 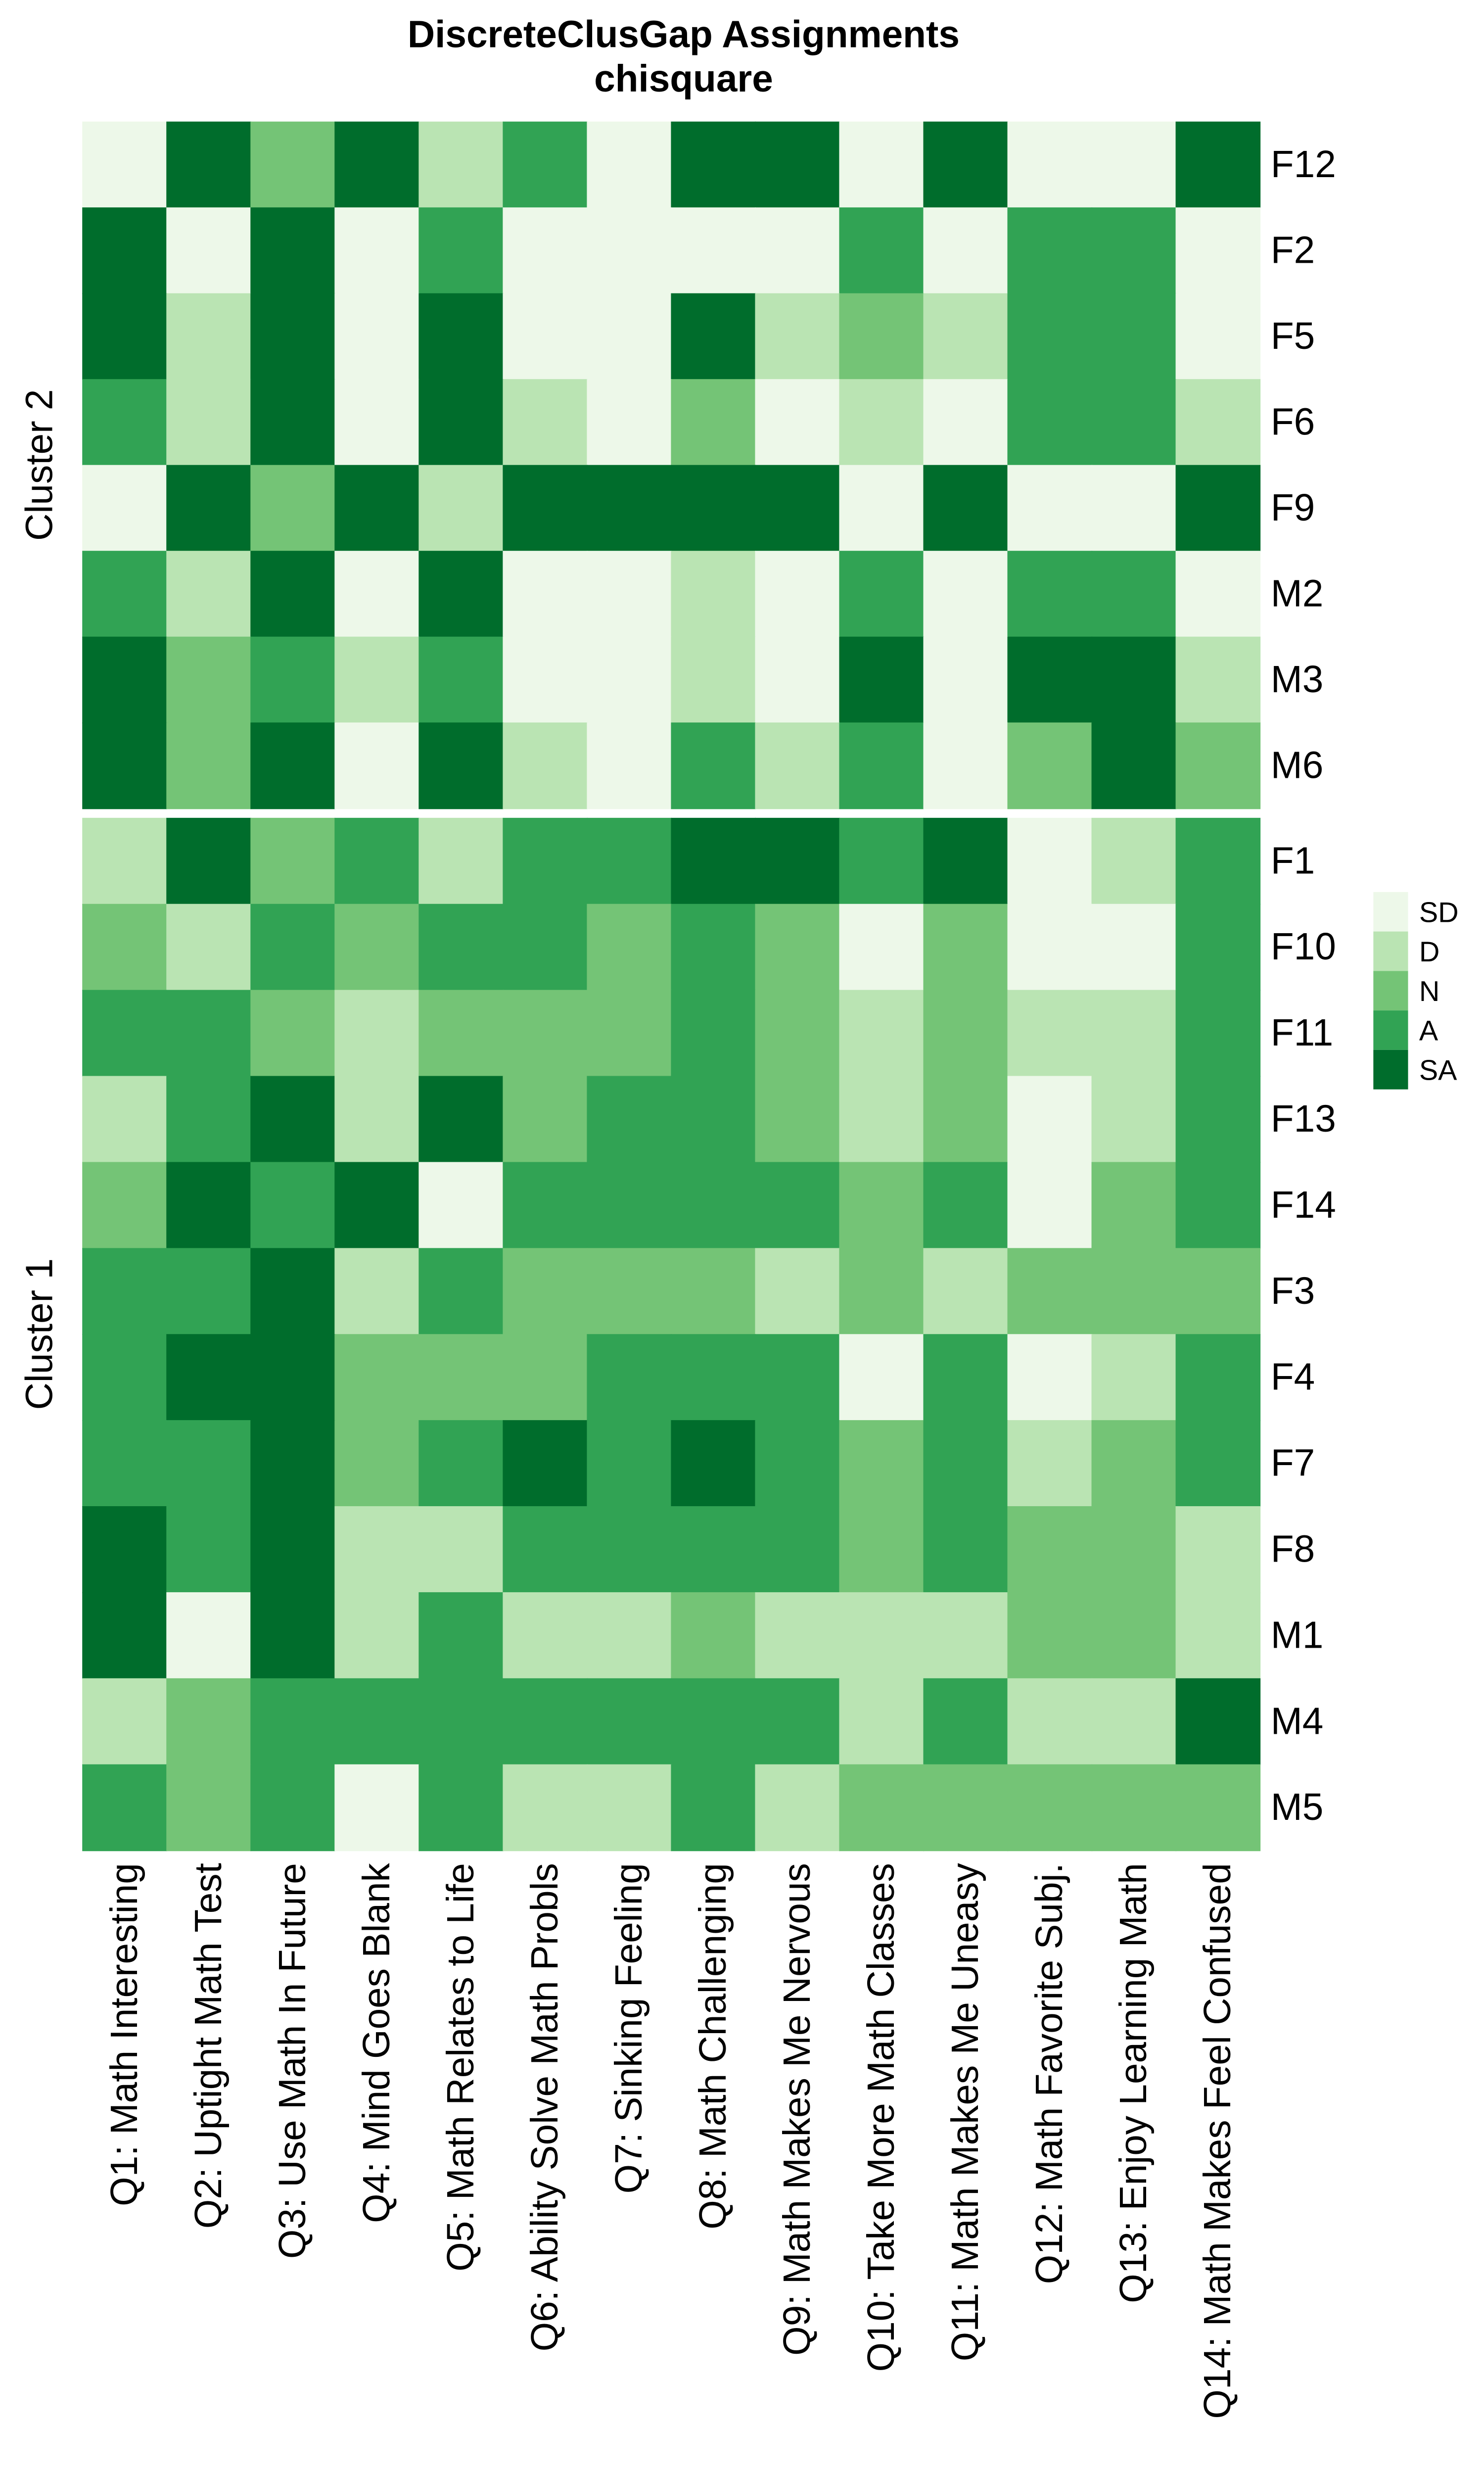 I want to click on row-label: M3, so click(x=1297, y=680).